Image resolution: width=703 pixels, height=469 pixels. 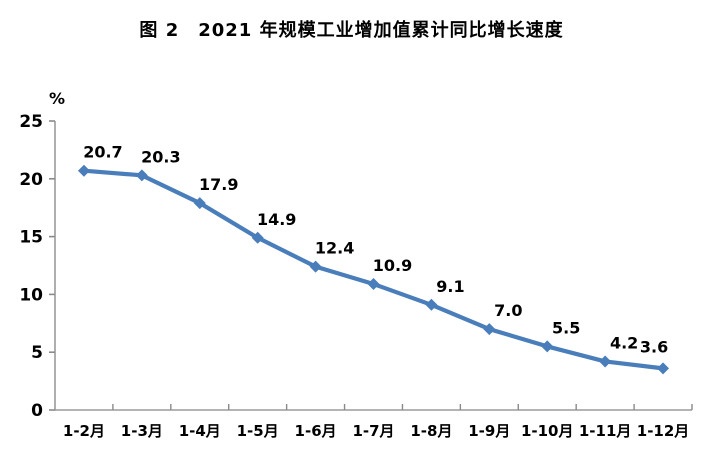 I want to click on x-tick-label: 1-12月, so click(x=663, y=431).